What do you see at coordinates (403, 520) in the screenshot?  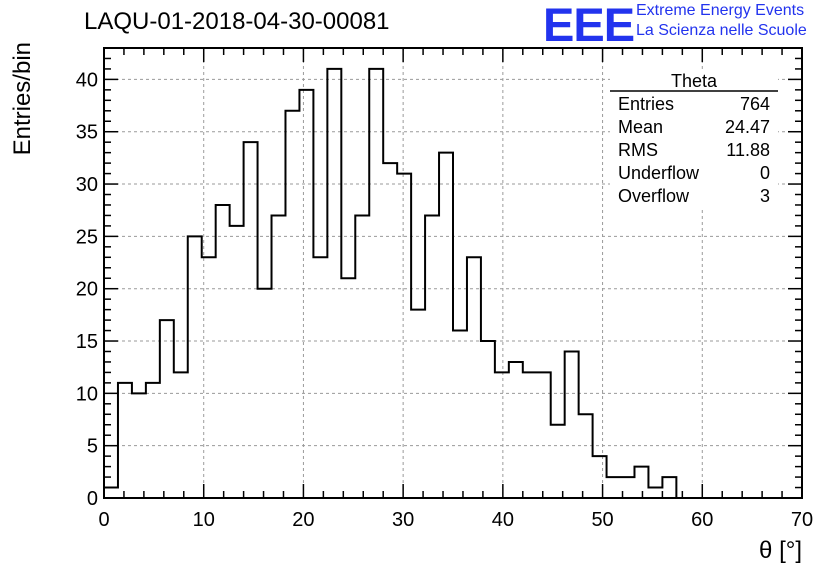 I see `x-tick-label: 30` at bounding box center [403, 520].